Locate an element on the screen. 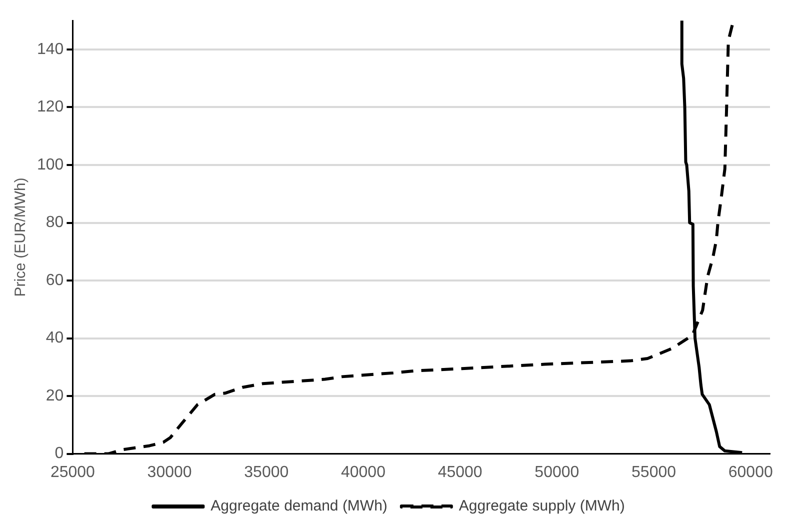 The width and height of the screenshot is (786, 532). x-tick-label: 60000 is located at coordinates (750, 472).